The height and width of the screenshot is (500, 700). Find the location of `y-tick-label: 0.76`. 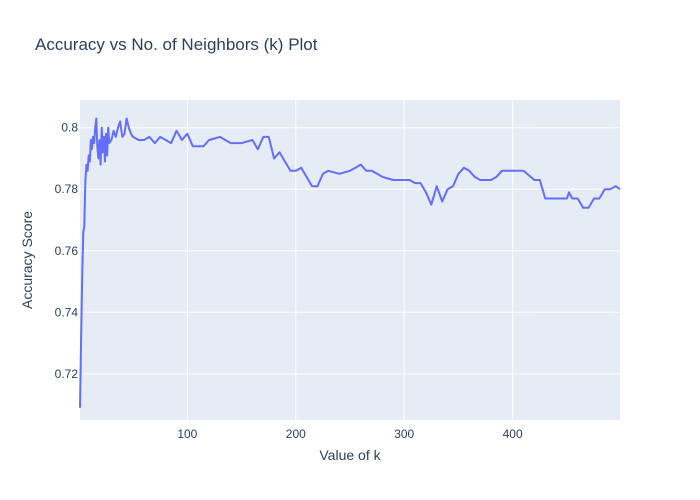

y-tick-label: 0.76 is located at coordinates (67, 251).